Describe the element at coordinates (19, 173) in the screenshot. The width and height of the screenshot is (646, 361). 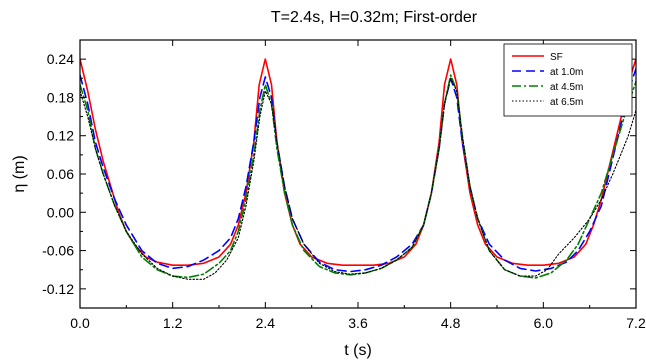
I see `y-axis-title: η (m)` at that location.